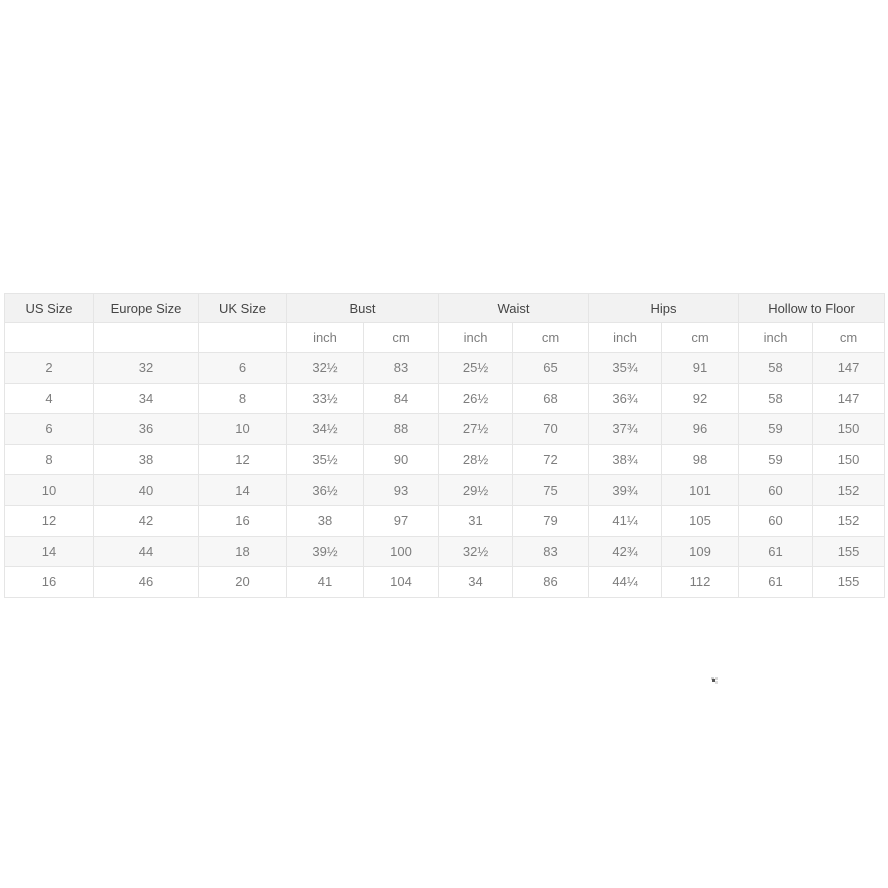 This screenshot has width=888, height=888. I want to click on size-row-us-16: 16 46 20 41 104 34 86 44¼ 112 61 155, so click(445, 582).